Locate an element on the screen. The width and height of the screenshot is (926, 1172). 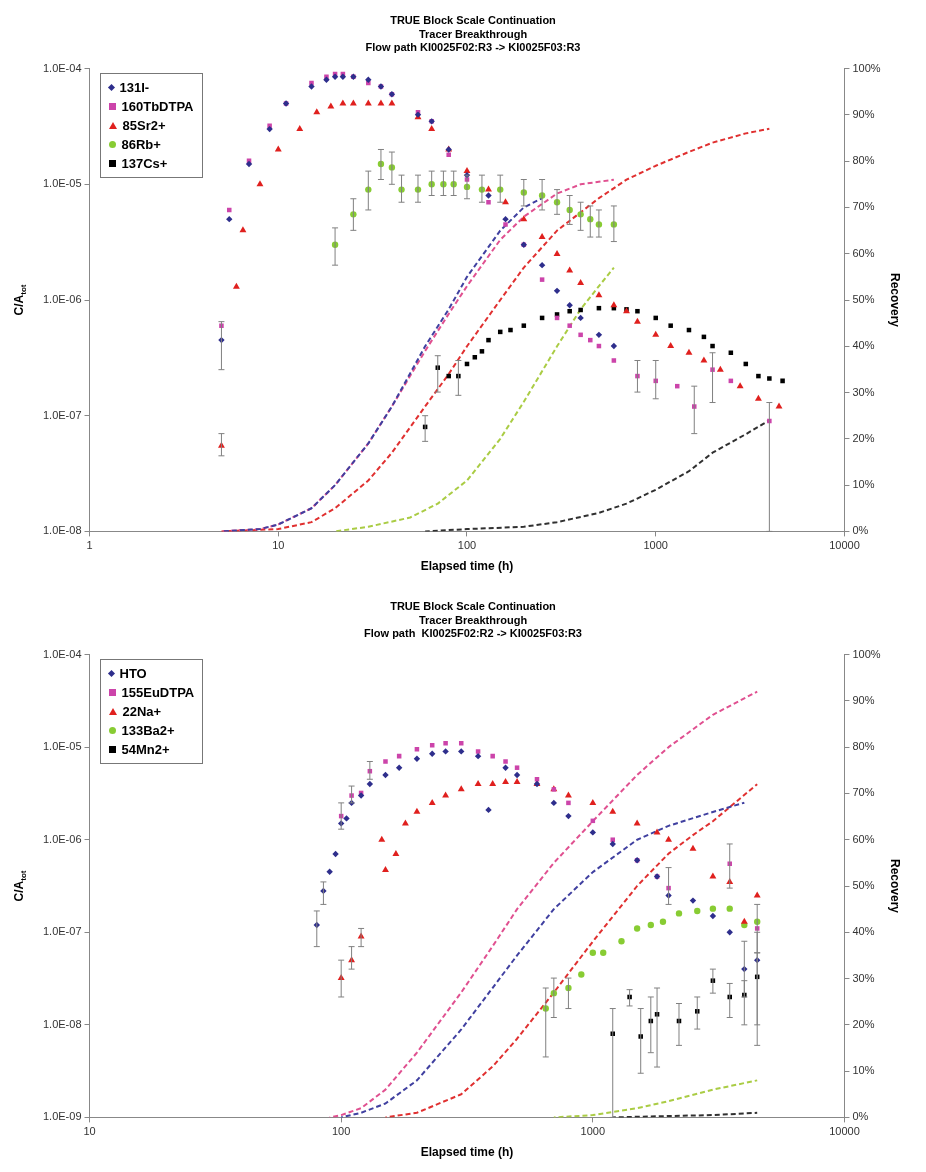
legend-label: 160TbDTPA is located at coordinates (157, 106).